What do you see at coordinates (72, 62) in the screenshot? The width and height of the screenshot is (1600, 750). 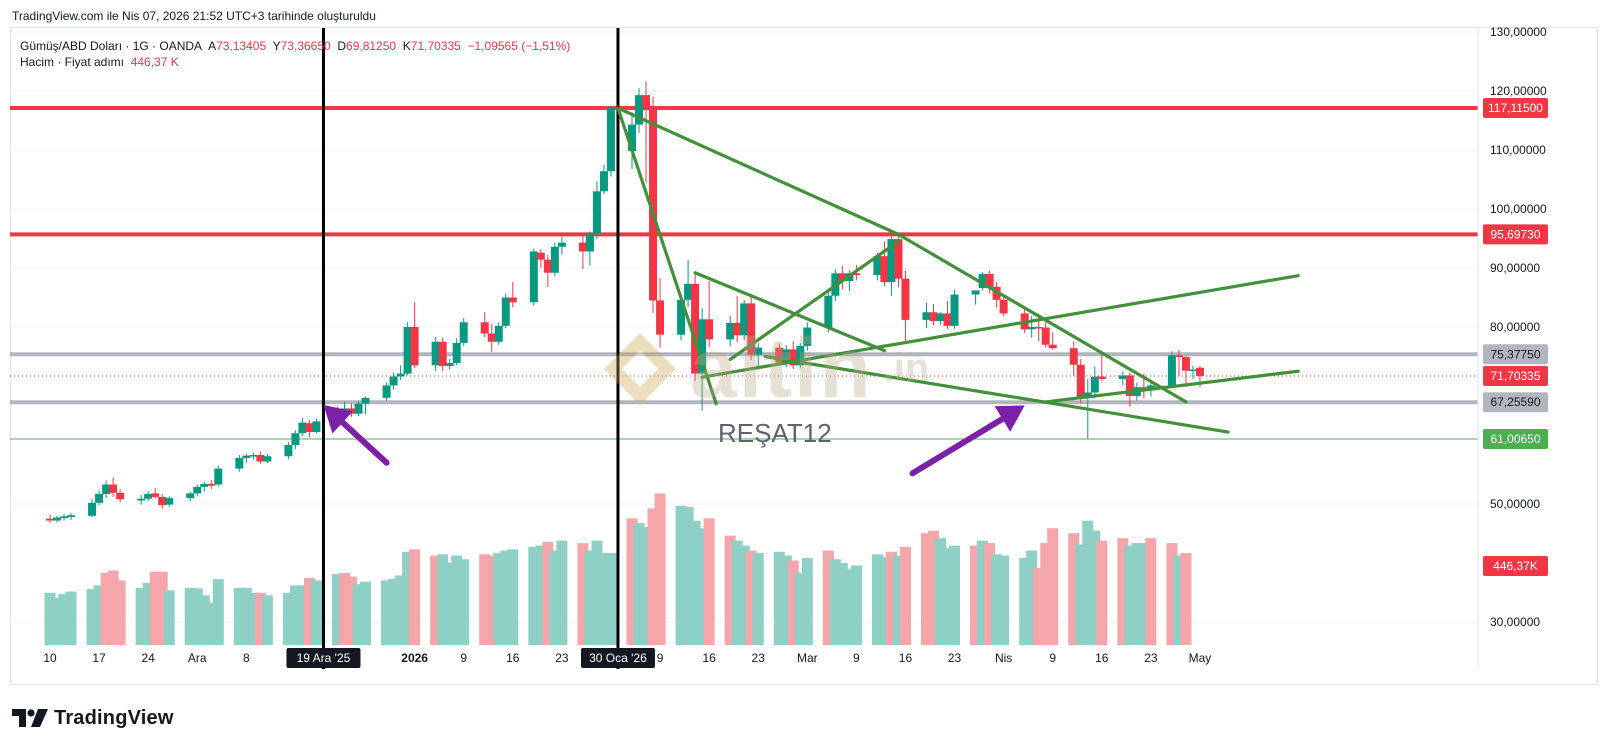 I see `legend-volume-label: Hacim · Fiyat adımı` at bounding box center [72, 62].